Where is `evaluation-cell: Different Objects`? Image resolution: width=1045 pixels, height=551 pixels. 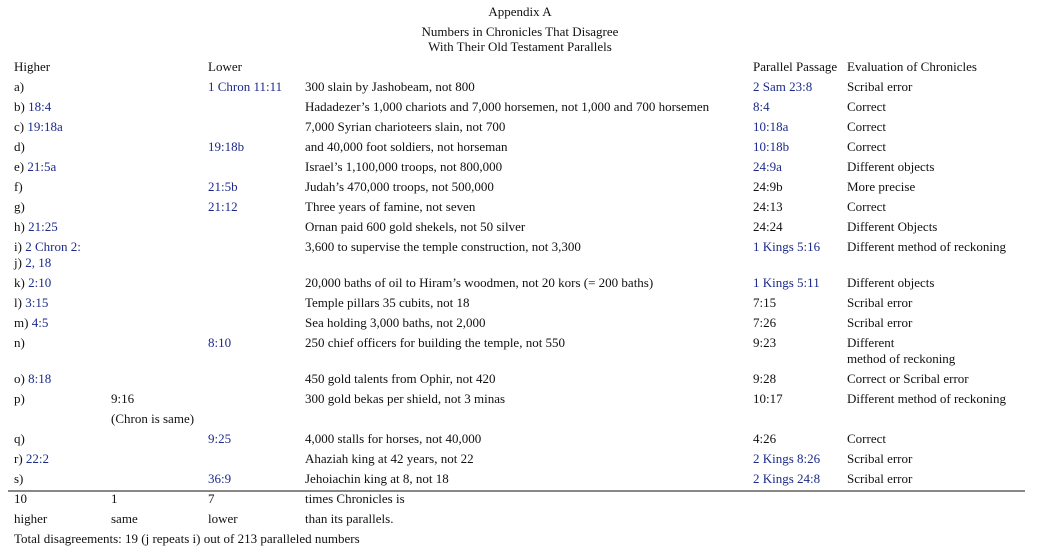
evaluation-cell: Different Objects is located at coordinates (892, 226).